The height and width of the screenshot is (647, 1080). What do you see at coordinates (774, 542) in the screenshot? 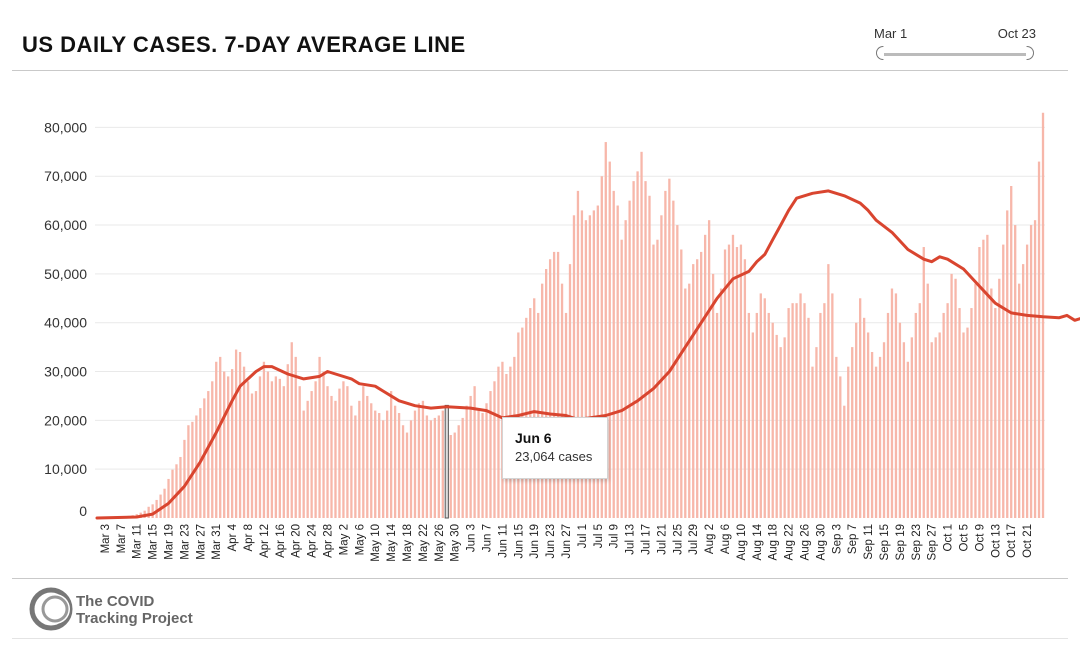
I see `x-tick-label: Aug 18` at bounding box center [774, 542].